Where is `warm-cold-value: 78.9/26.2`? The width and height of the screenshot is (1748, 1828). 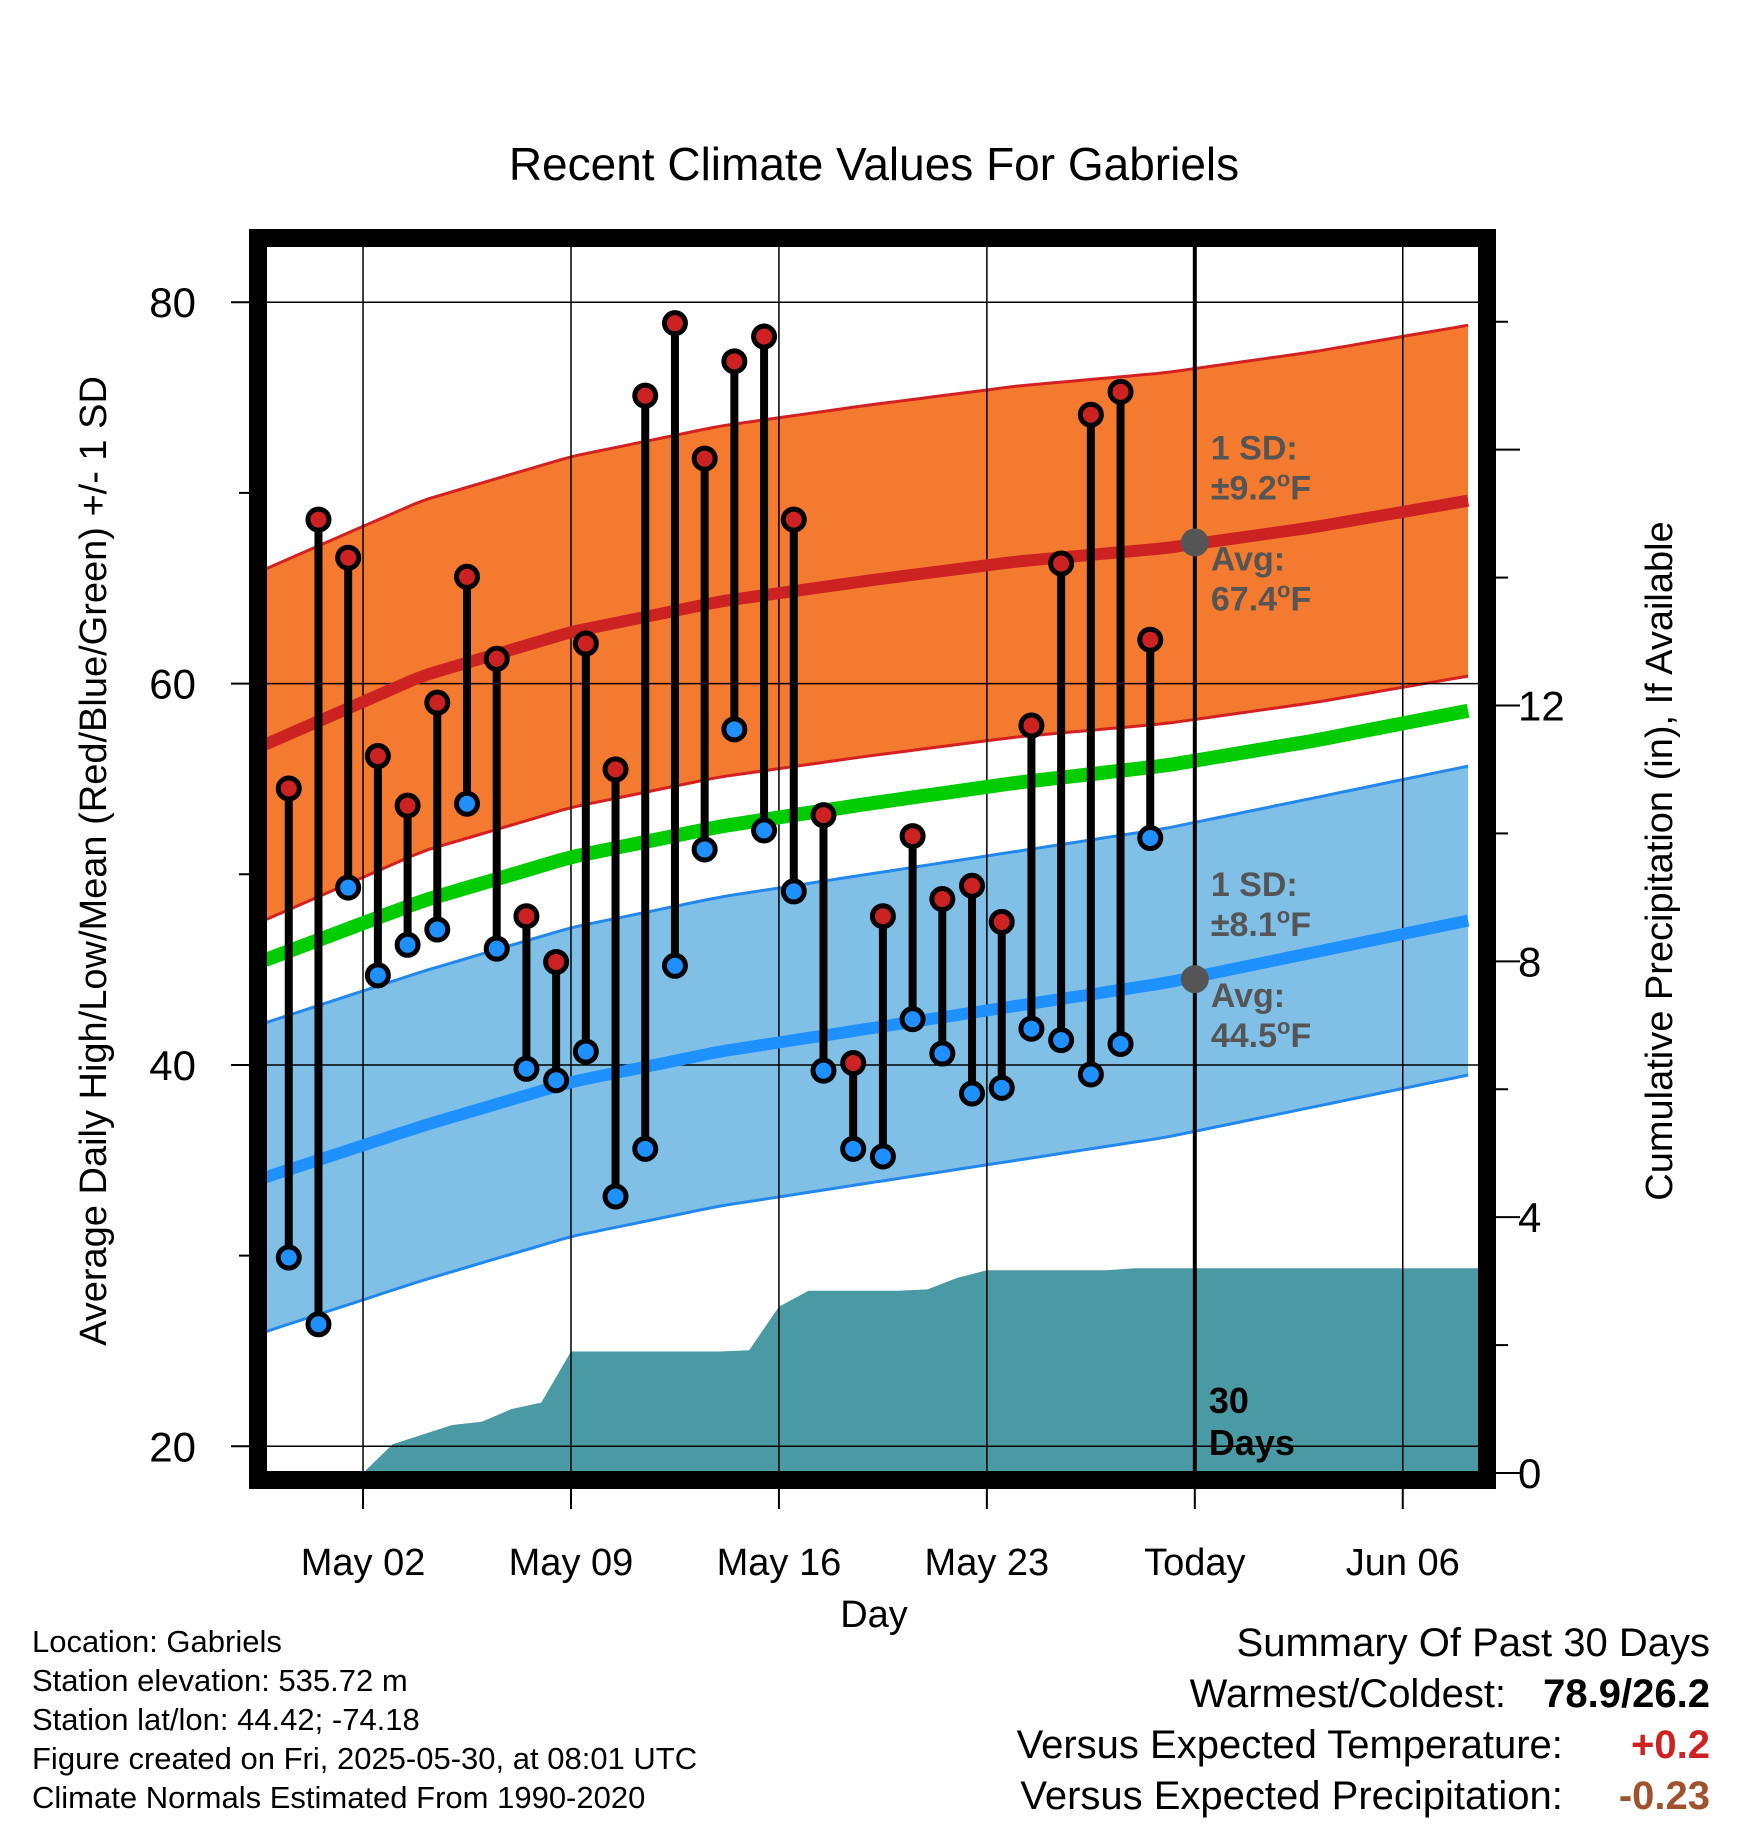
warm-cold-value: 78.9/26.2 is located at coordinates (1626, 1694).